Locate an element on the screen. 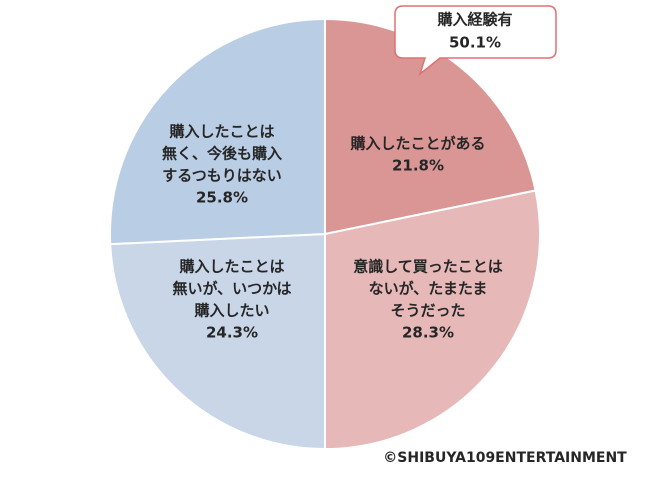 The height and width of the screenshot is (478, 650). slice-label: 購入したい is located at coordinates (231, 311).